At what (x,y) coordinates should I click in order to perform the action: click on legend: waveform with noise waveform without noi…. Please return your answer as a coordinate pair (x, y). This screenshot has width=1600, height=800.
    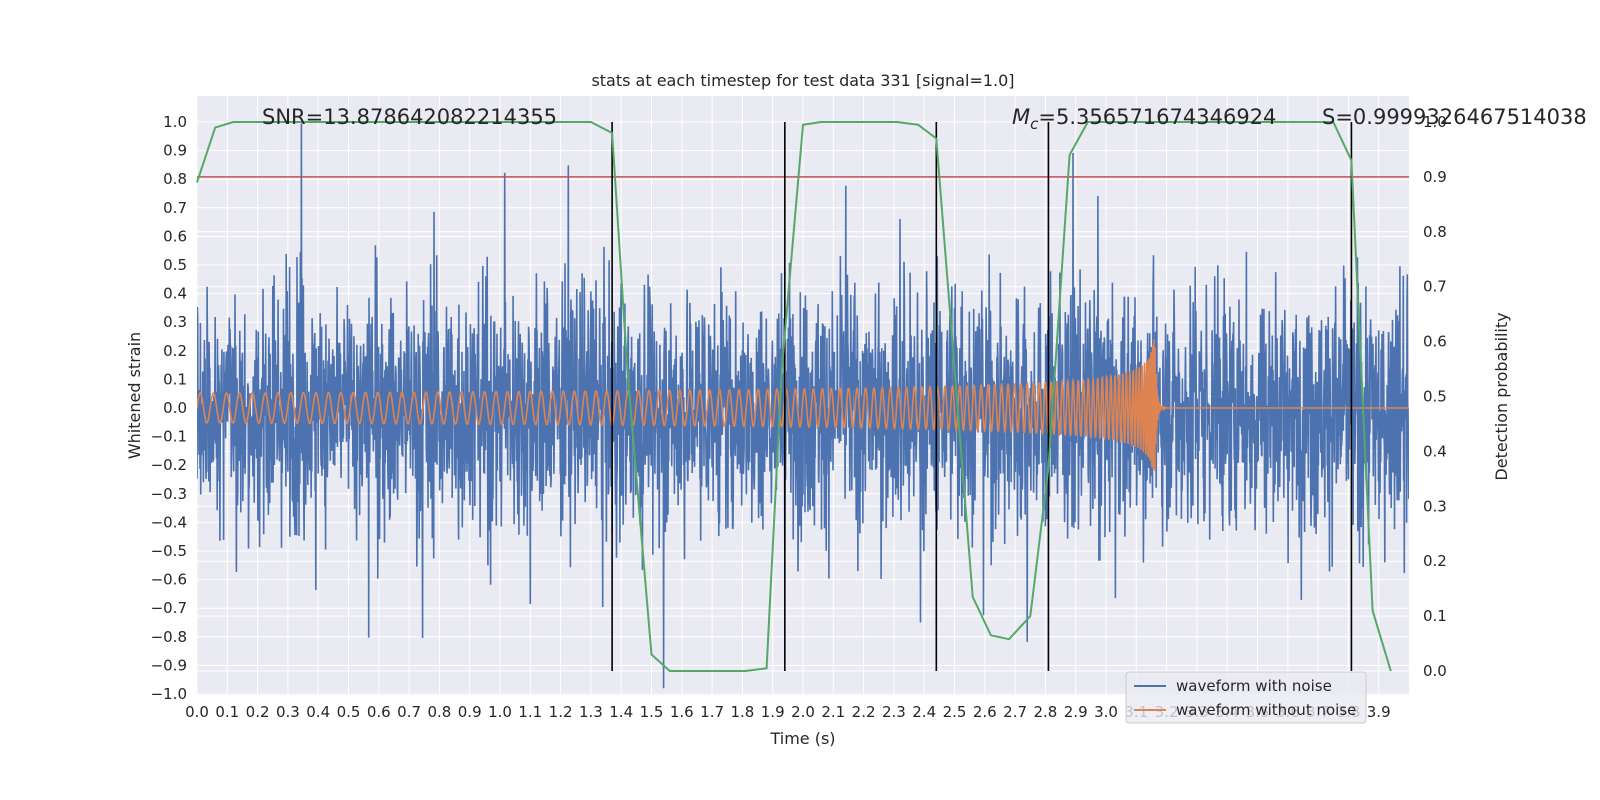
    Looking at the image, I should click on (1246, 697).